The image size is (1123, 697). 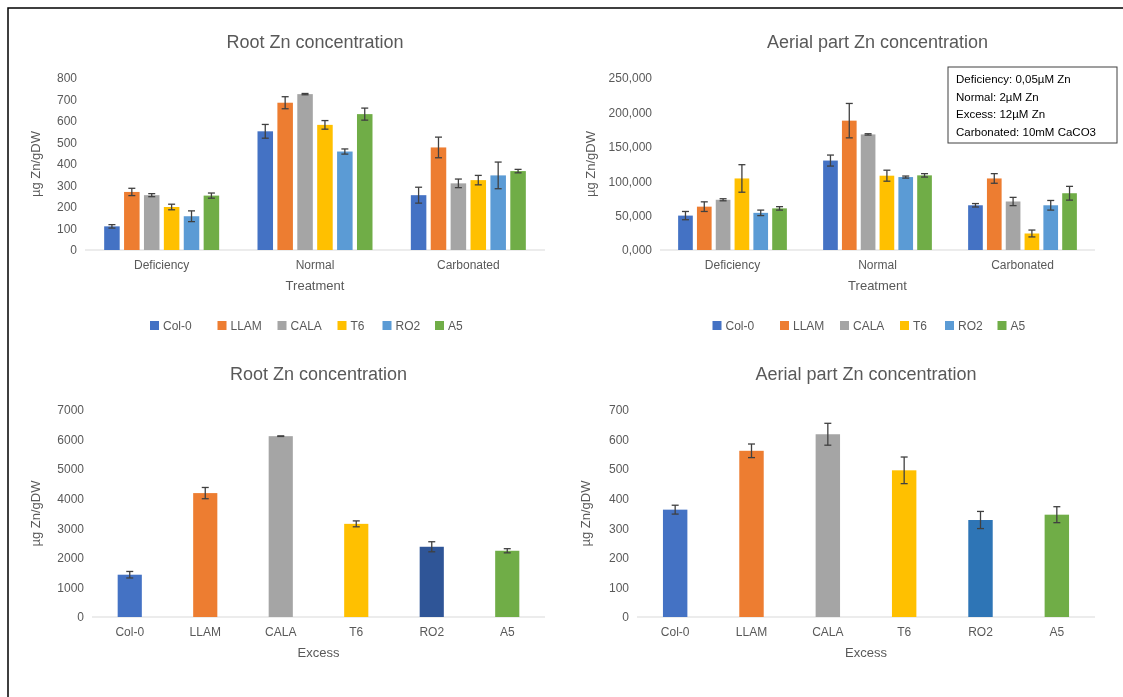 What do you see at coordinates (71, 528) in the screenshot?
I see `y-tick-label: 3000` at bounding box center [71, 528].